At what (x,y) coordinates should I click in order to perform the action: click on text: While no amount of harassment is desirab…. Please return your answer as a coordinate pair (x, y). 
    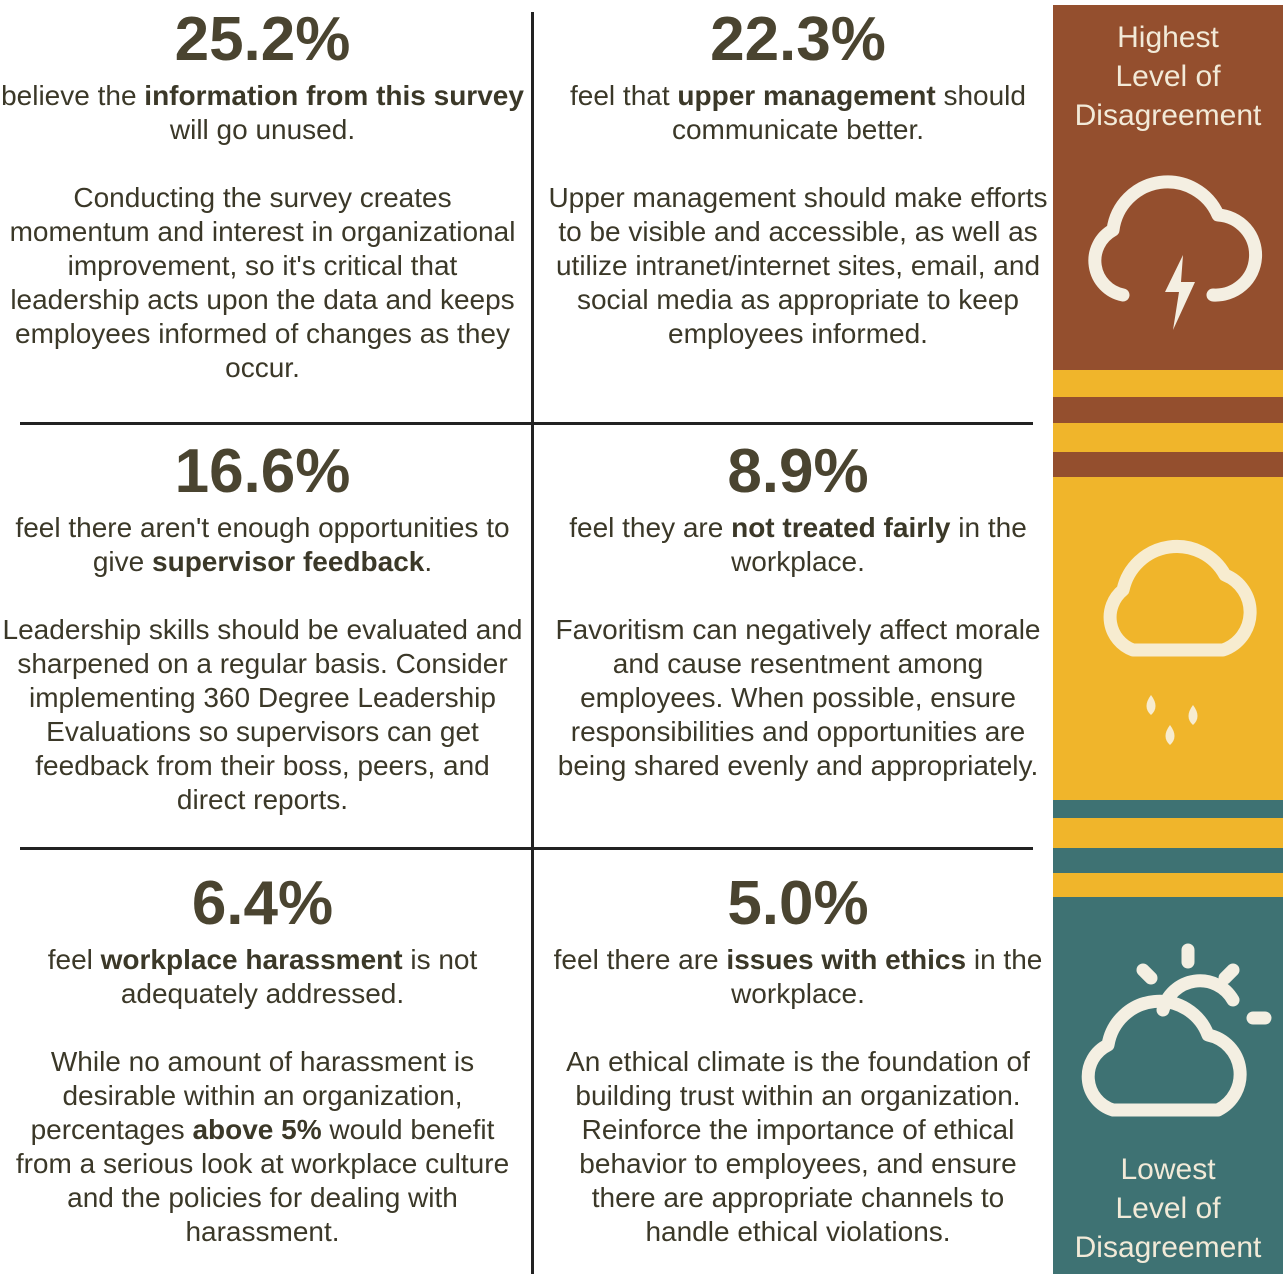
    Looking at the image, I should click on (252, 1095).